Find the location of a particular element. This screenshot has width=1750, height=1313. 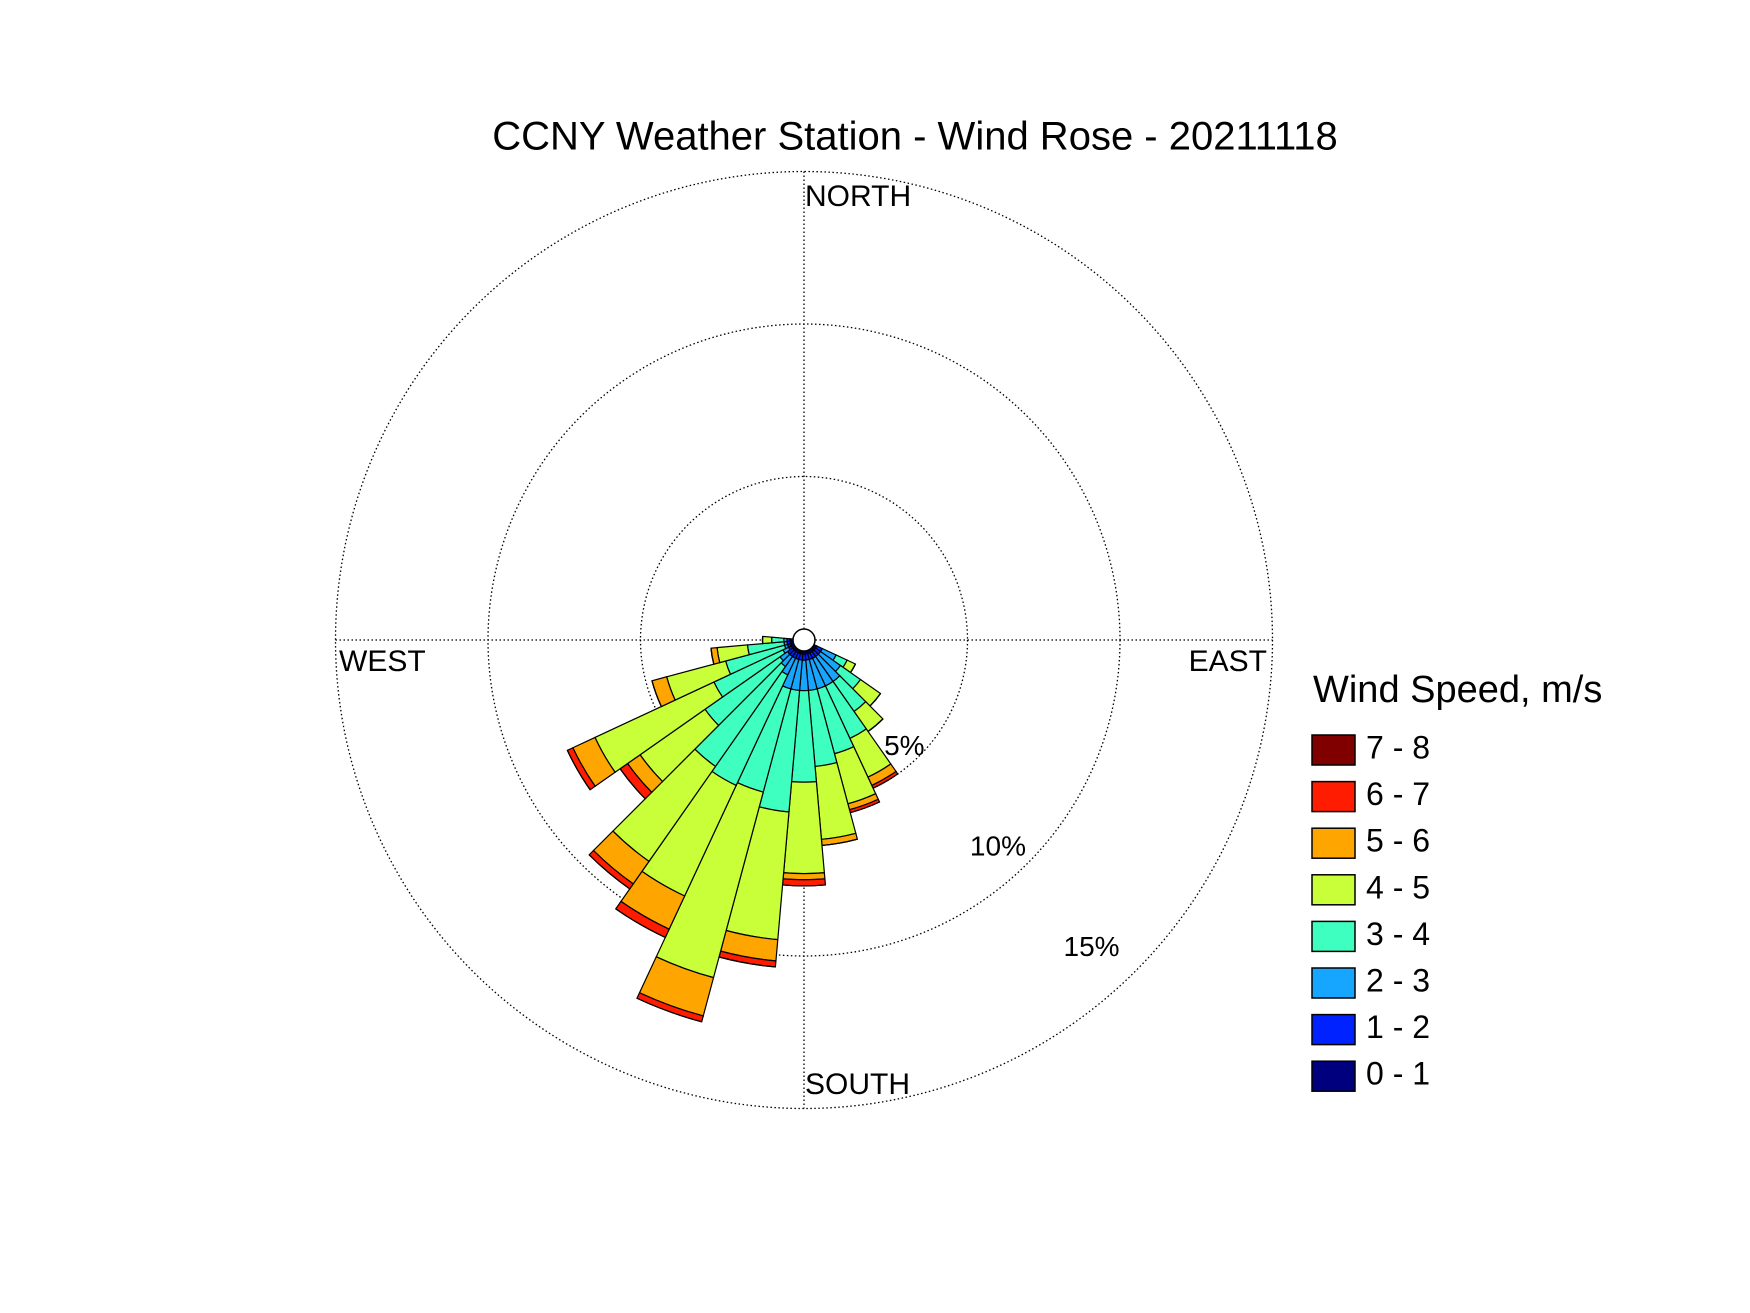

legend-label: 5 - 6 is located at coordinates (1398, 841).